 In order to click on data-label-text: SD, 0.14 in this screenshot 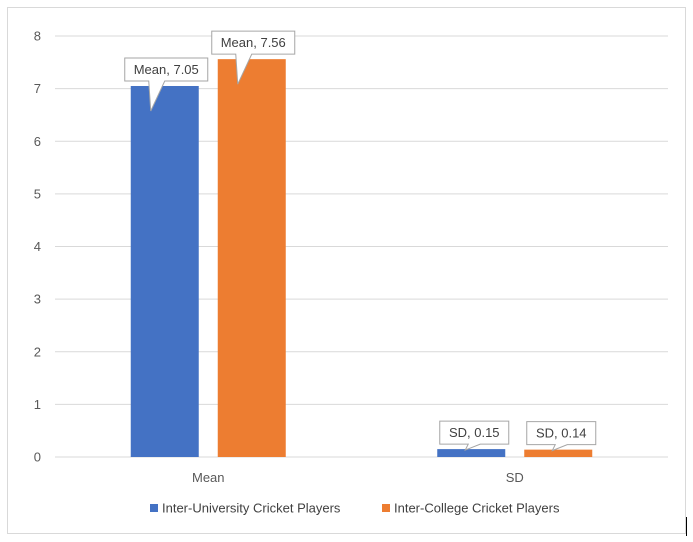, I will do `click(561, 433)`.